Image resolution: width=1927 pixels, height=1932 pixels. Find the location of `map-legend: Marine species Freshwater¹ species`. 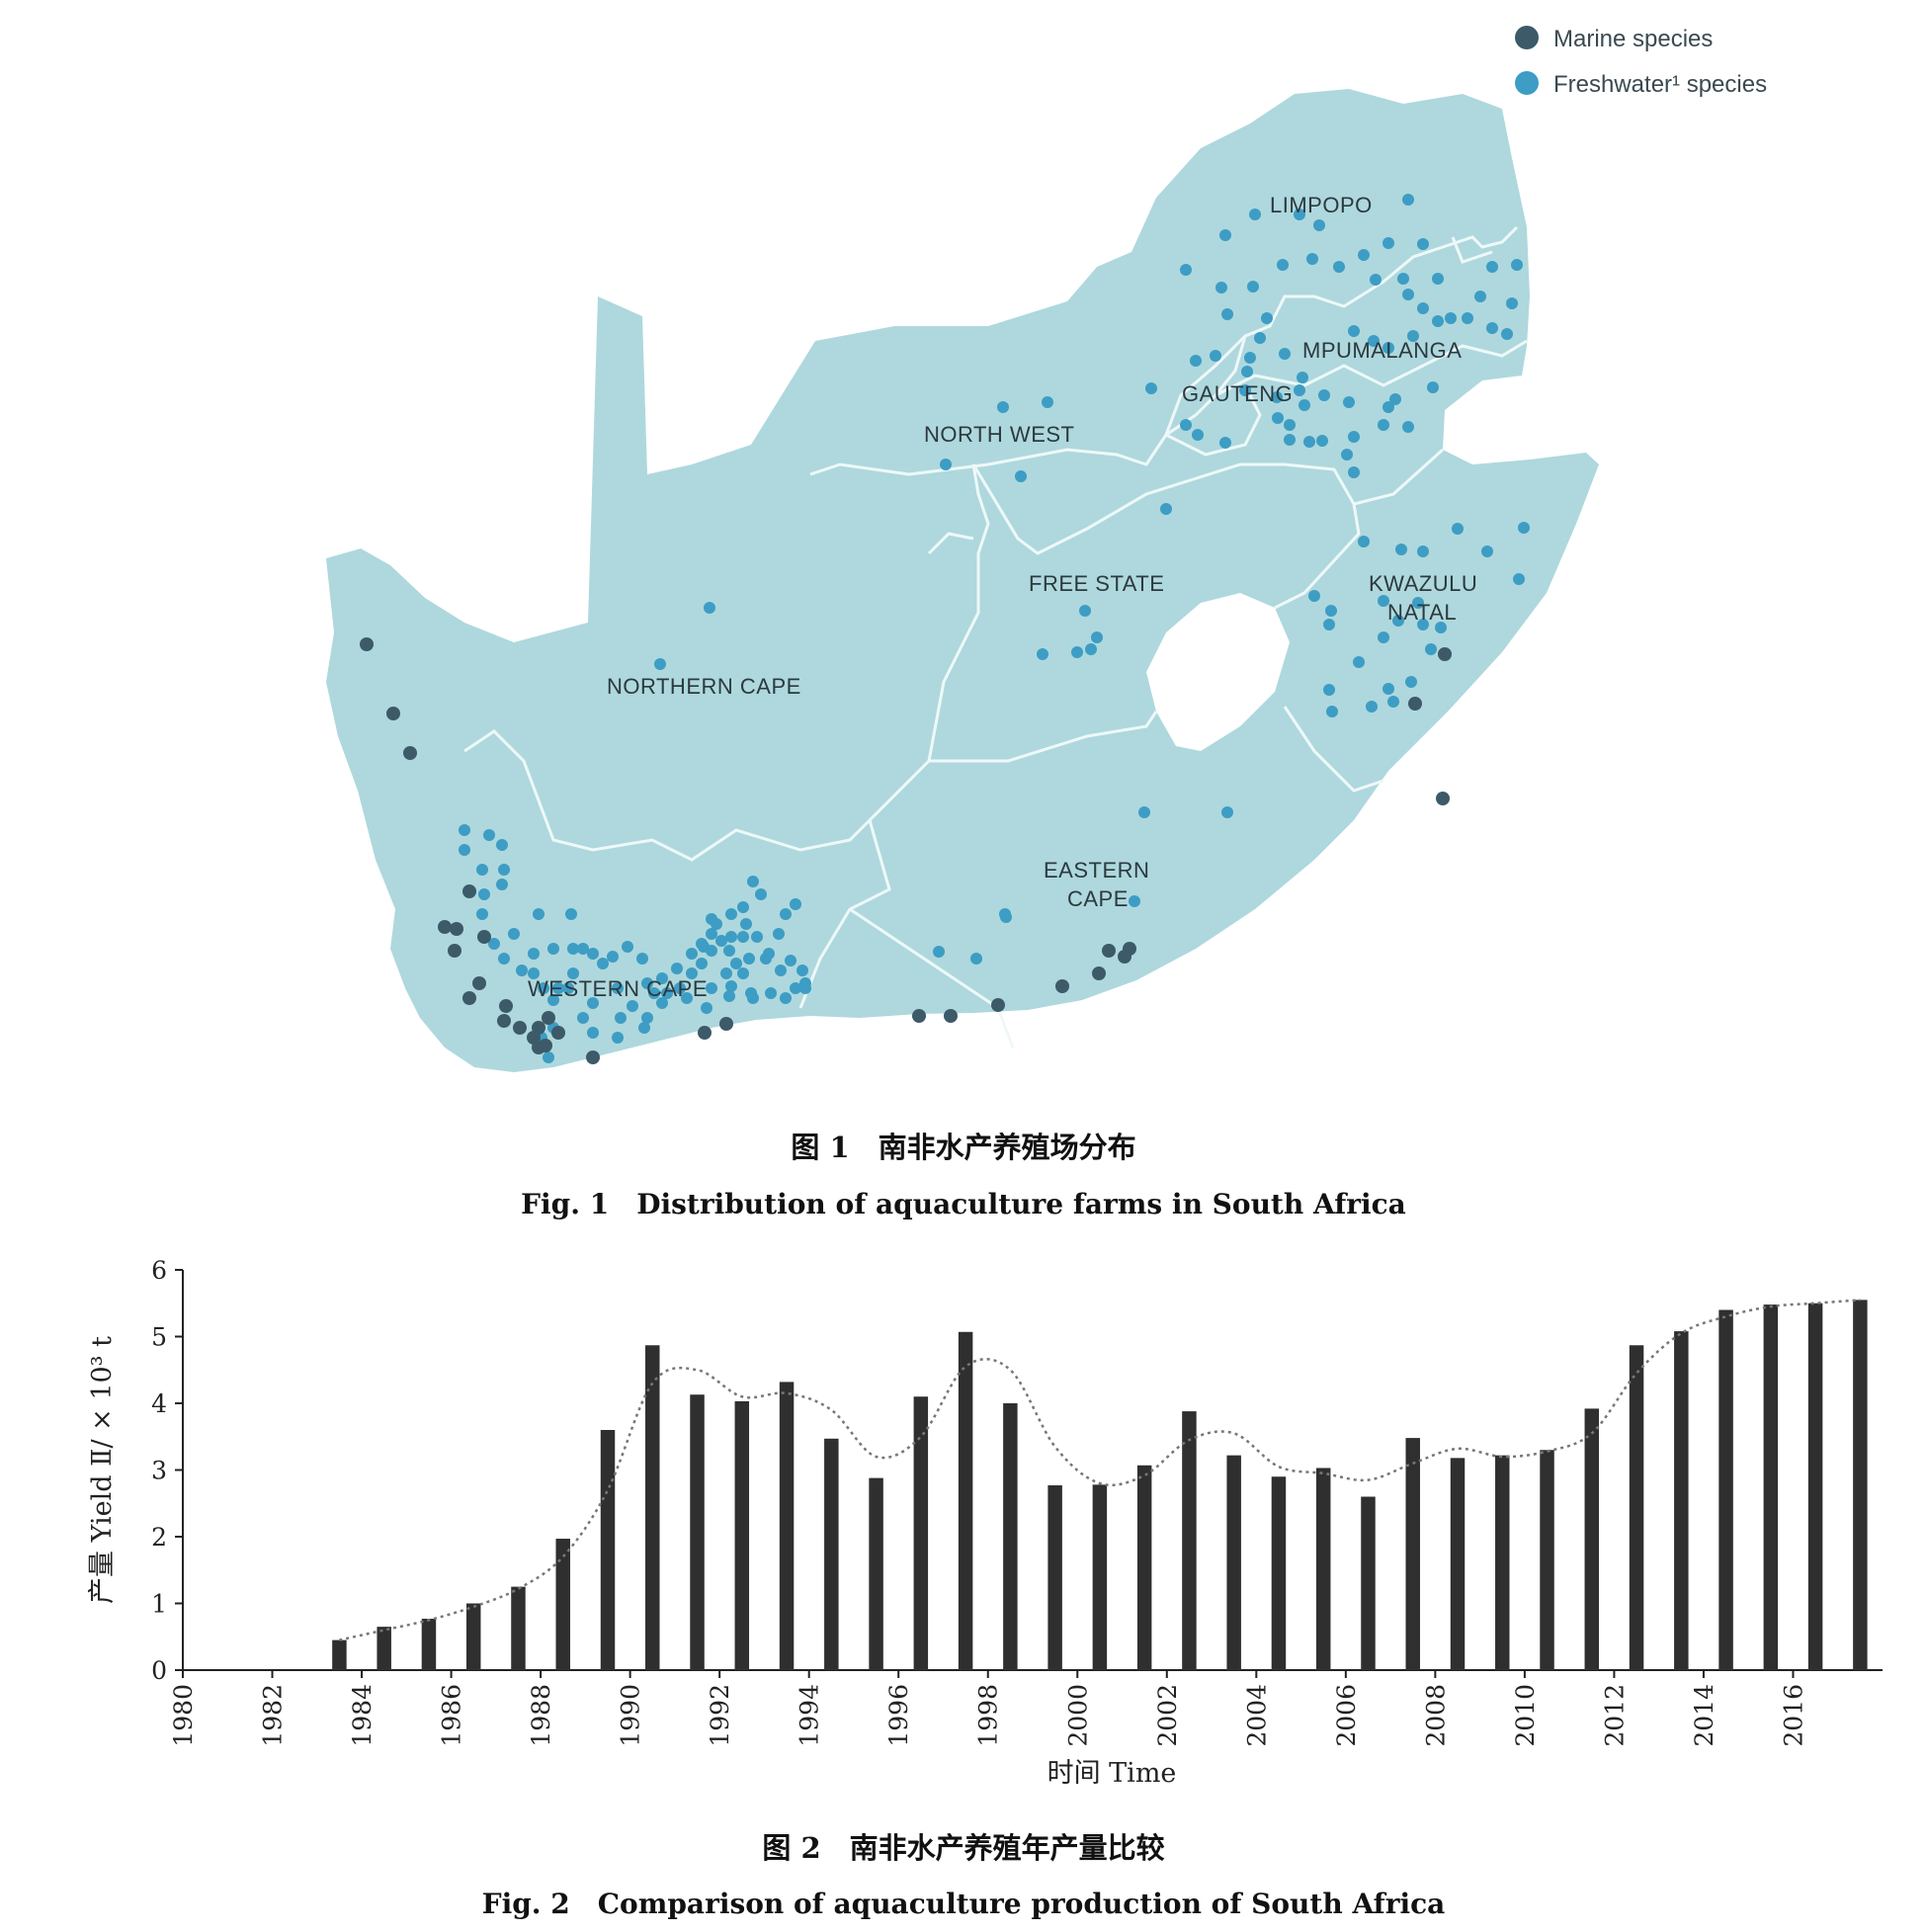

map-legend: Marine species Freshwater¹ species is located at coordinates (1641, 62).